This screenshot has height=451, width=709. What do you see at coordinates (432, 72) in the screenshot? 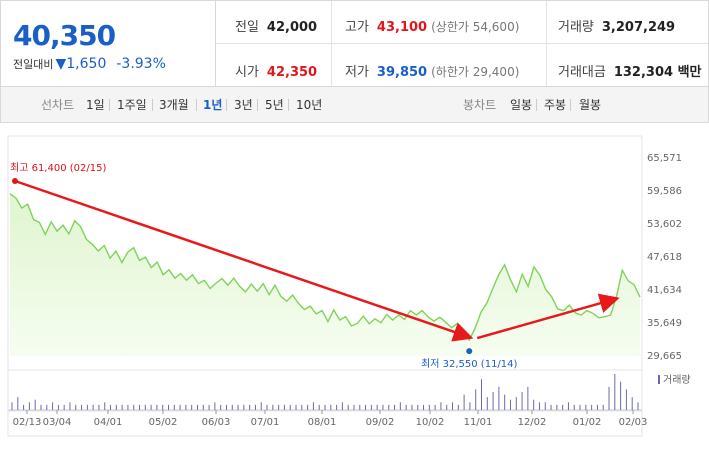
I see `low-price: 저가 39,850 (하한가 29,400)` at bounding box center [432, 72].